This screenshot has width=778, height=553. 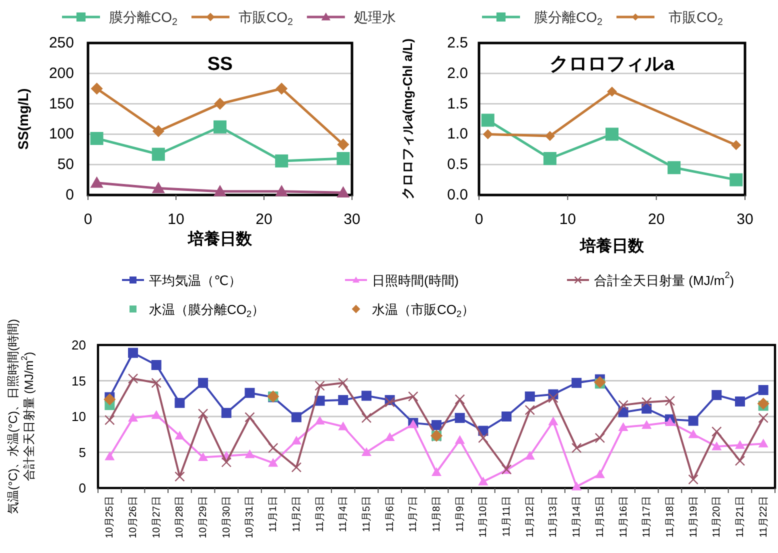 What do you see at coordinates (530, 517) in the screenshot?
I see `x-tick-label: 11月12日` at bounding box center [530, 517].